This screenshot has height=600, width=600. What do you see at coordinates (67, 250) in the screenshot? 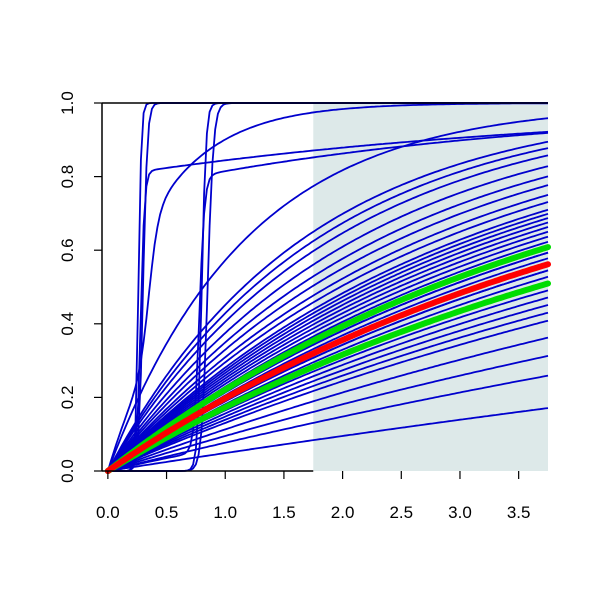
I see `y-tick-label-3: 0.6` at bounding box center [67, 250].